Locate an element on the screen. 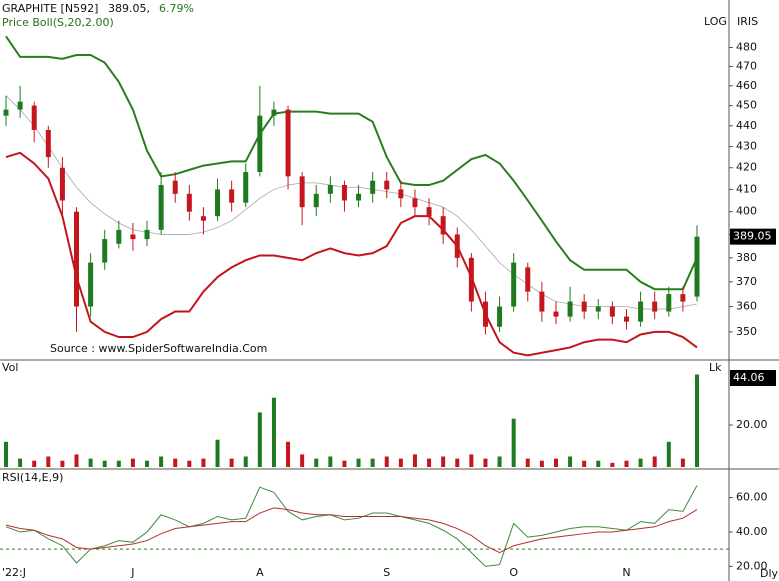 Image resolution: width=779 pixels, height=581 pixels. unit: Lk is located at coordinates (715, 367).